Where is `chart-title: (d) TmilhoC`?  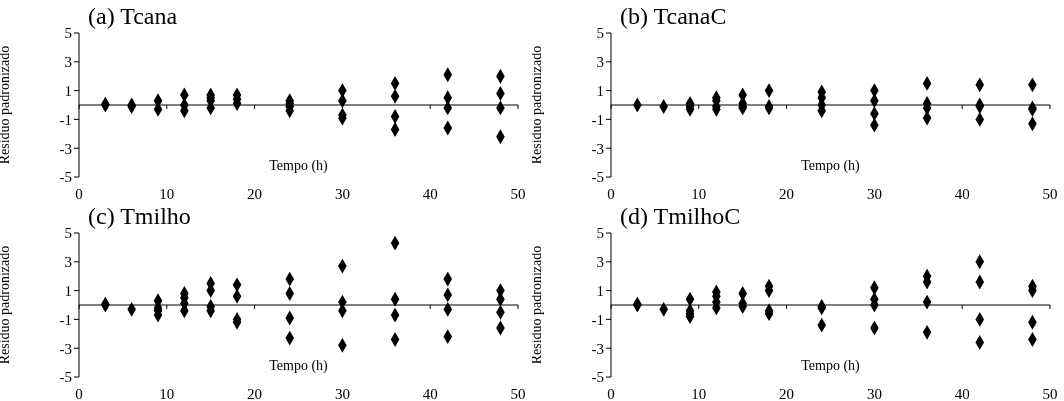 chart-title: (d) TmilhoC is located at coordinates (680, 216).